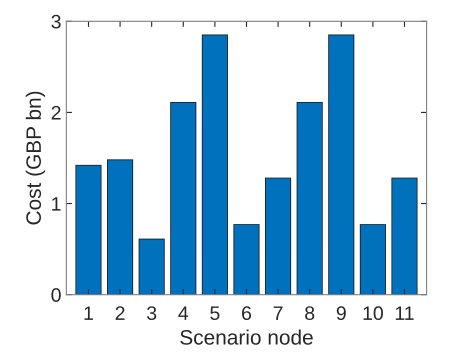 The height and width of the screenshot is (355, 474). What do you see at coordinates (278, 313) in the screenshot?
I see `x-tick-label: 7` at bounding box center [278, 313].